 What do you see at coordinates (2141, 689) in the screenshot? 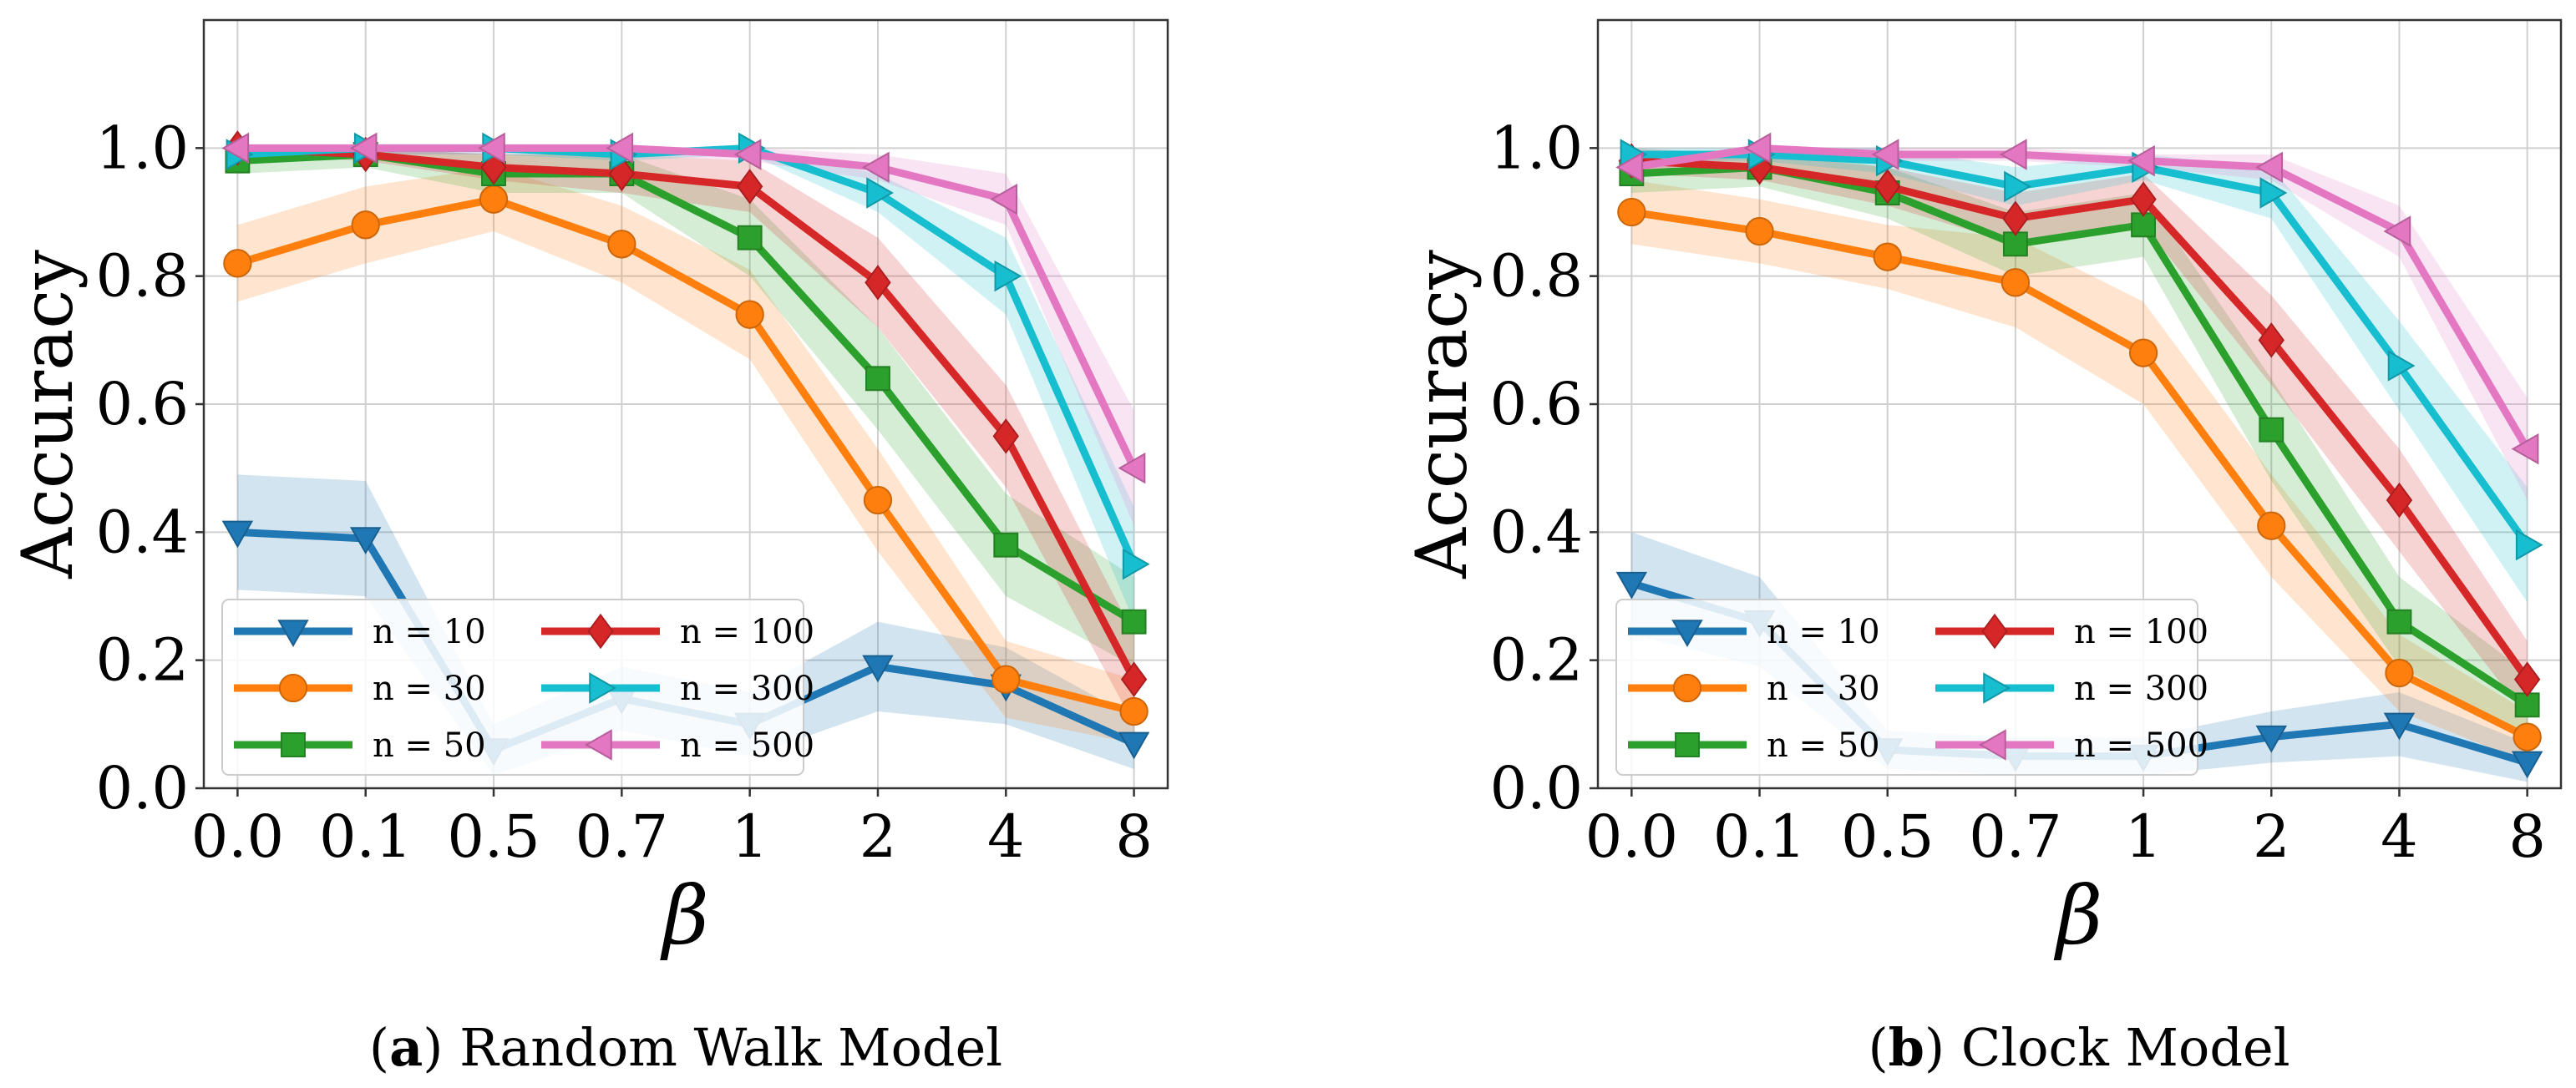
I see `legend-label: n = 300` at bounding box center [2141, 689].